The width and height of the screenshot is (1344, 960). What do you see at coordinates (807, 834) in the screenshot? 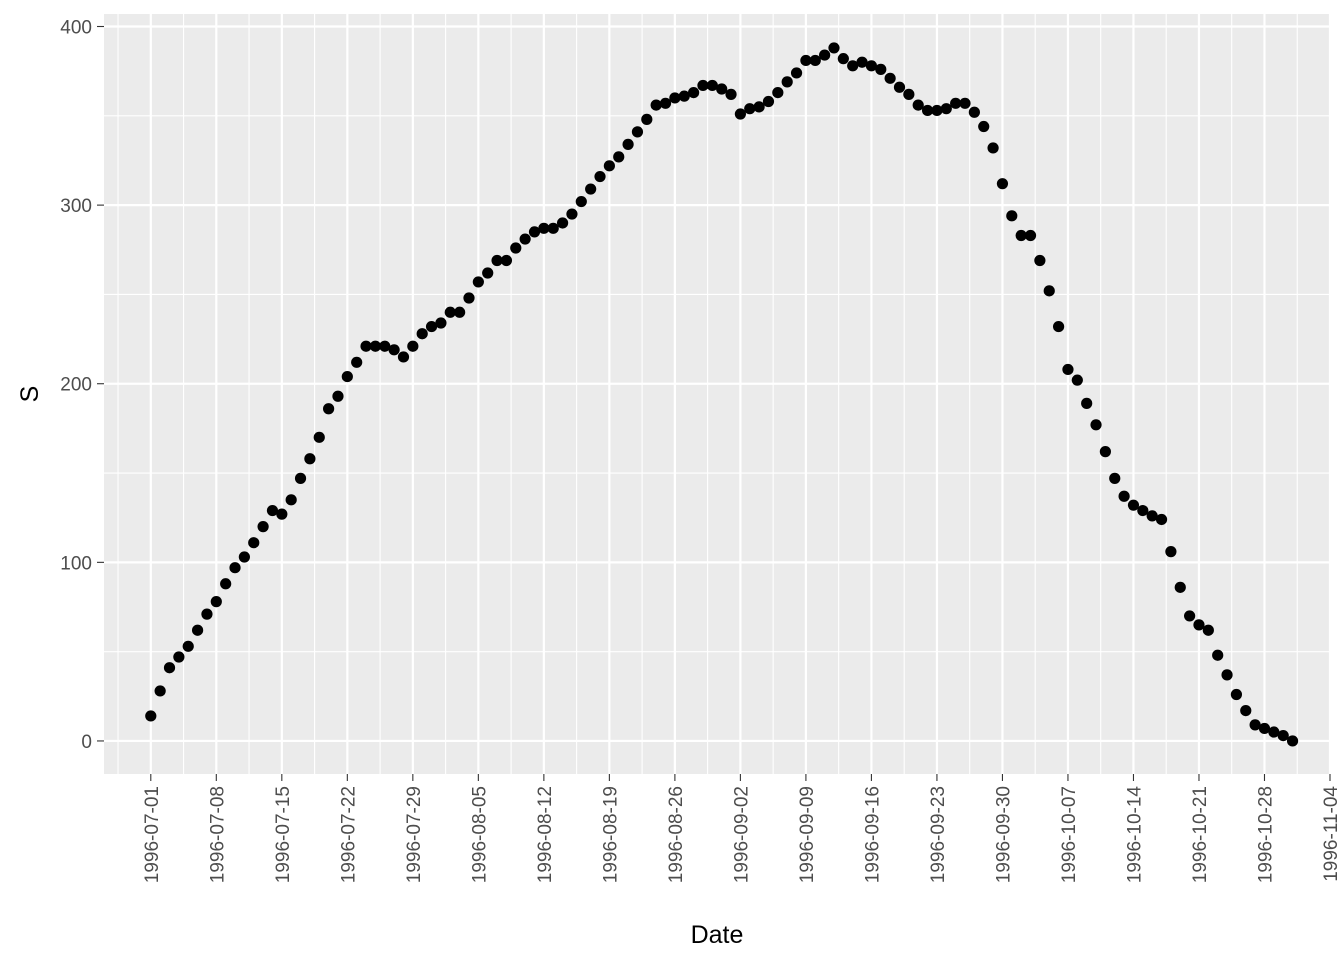
I see `x-tick-label: 1996-09-09` at bounding box center [807, 834].